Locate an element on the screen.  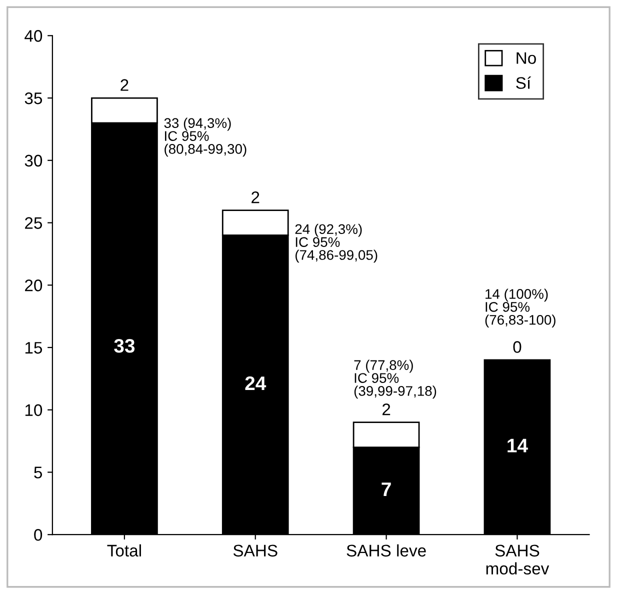
data-label: 14 is located at coordinates (518, 445).